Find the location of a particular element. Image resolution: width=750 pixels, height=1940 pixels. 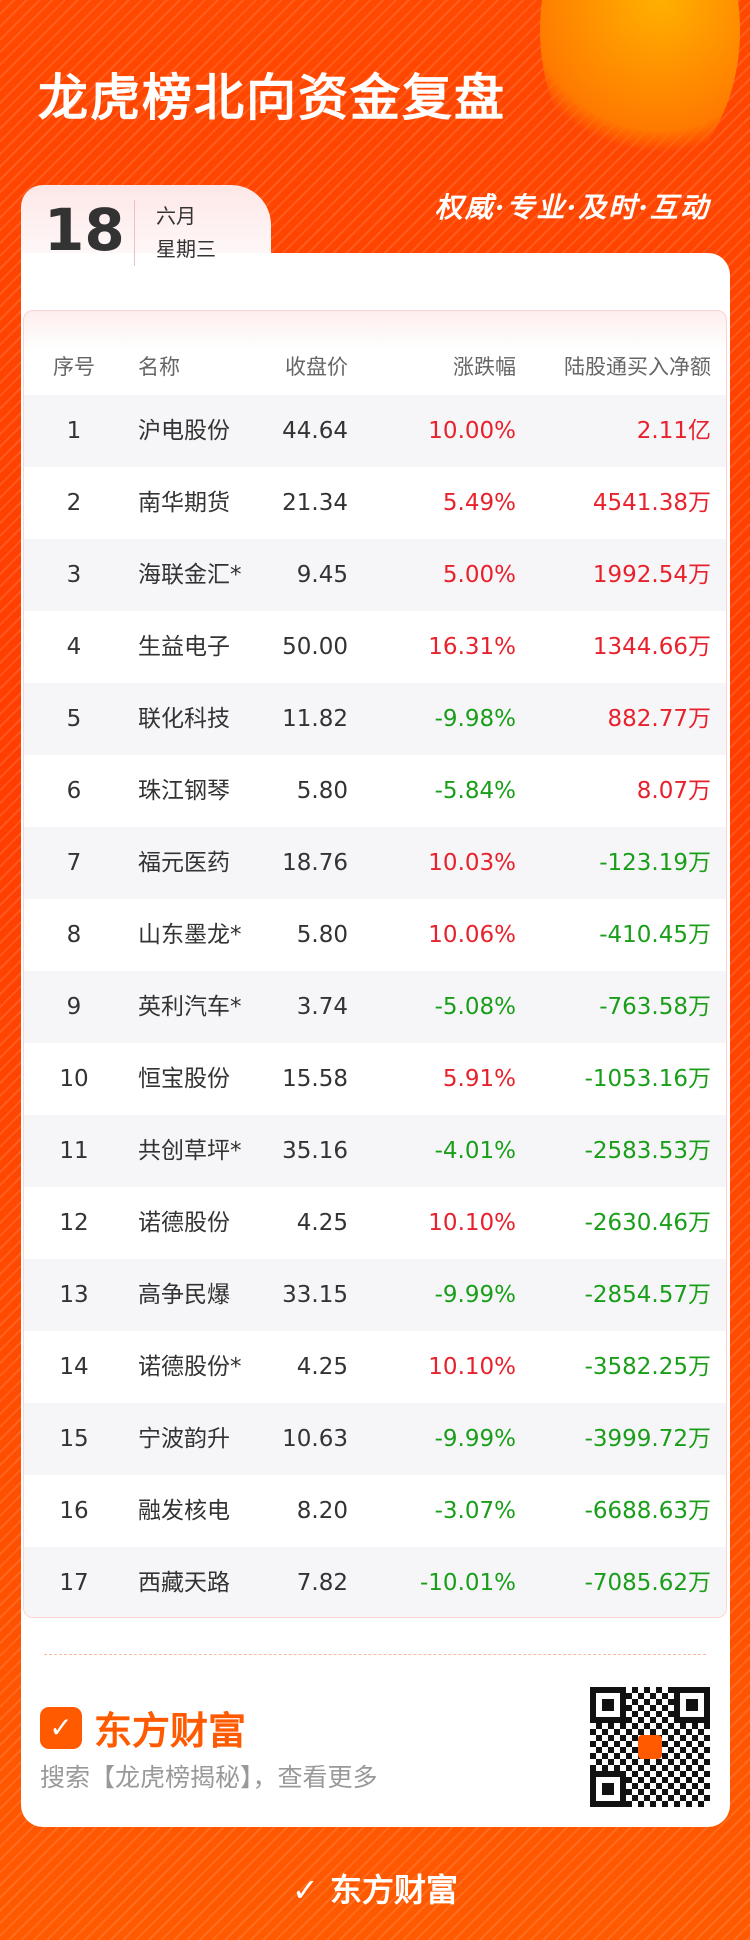

table-row: 3 海联金汇* 9.45 5.00% 1992.54万 is located at coordinates (375, 575).